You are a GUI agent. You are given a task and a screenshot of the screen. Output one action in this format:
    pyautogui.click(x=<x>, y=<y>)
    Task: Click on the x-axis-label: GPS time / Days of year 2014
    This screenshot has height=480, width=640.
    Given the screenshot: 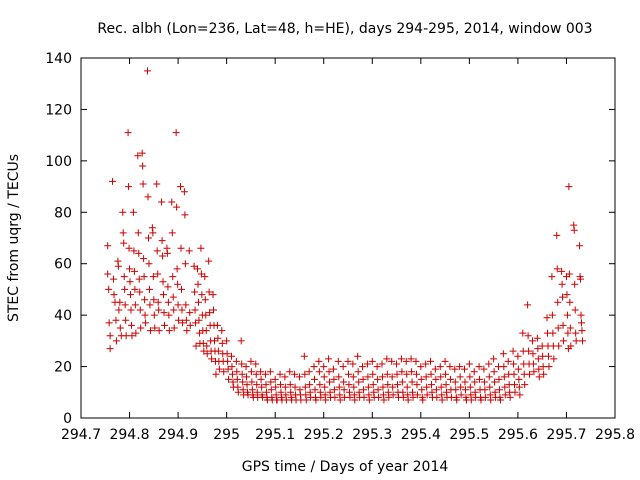 What is the action you would take?
    pyautogui.click(x=345, y=467)
    